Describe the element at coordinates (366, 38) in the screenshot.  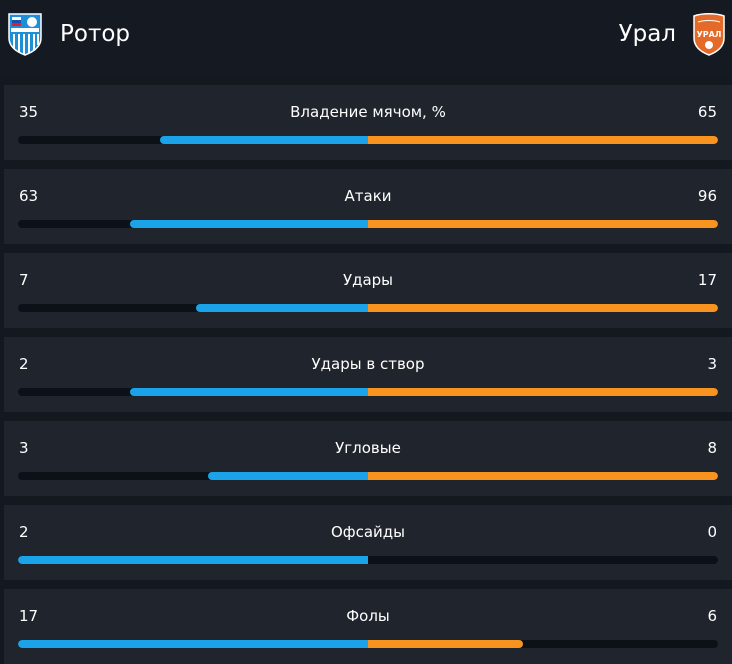
I see `match-header: Ротор Урал УРАЛ` at that location.